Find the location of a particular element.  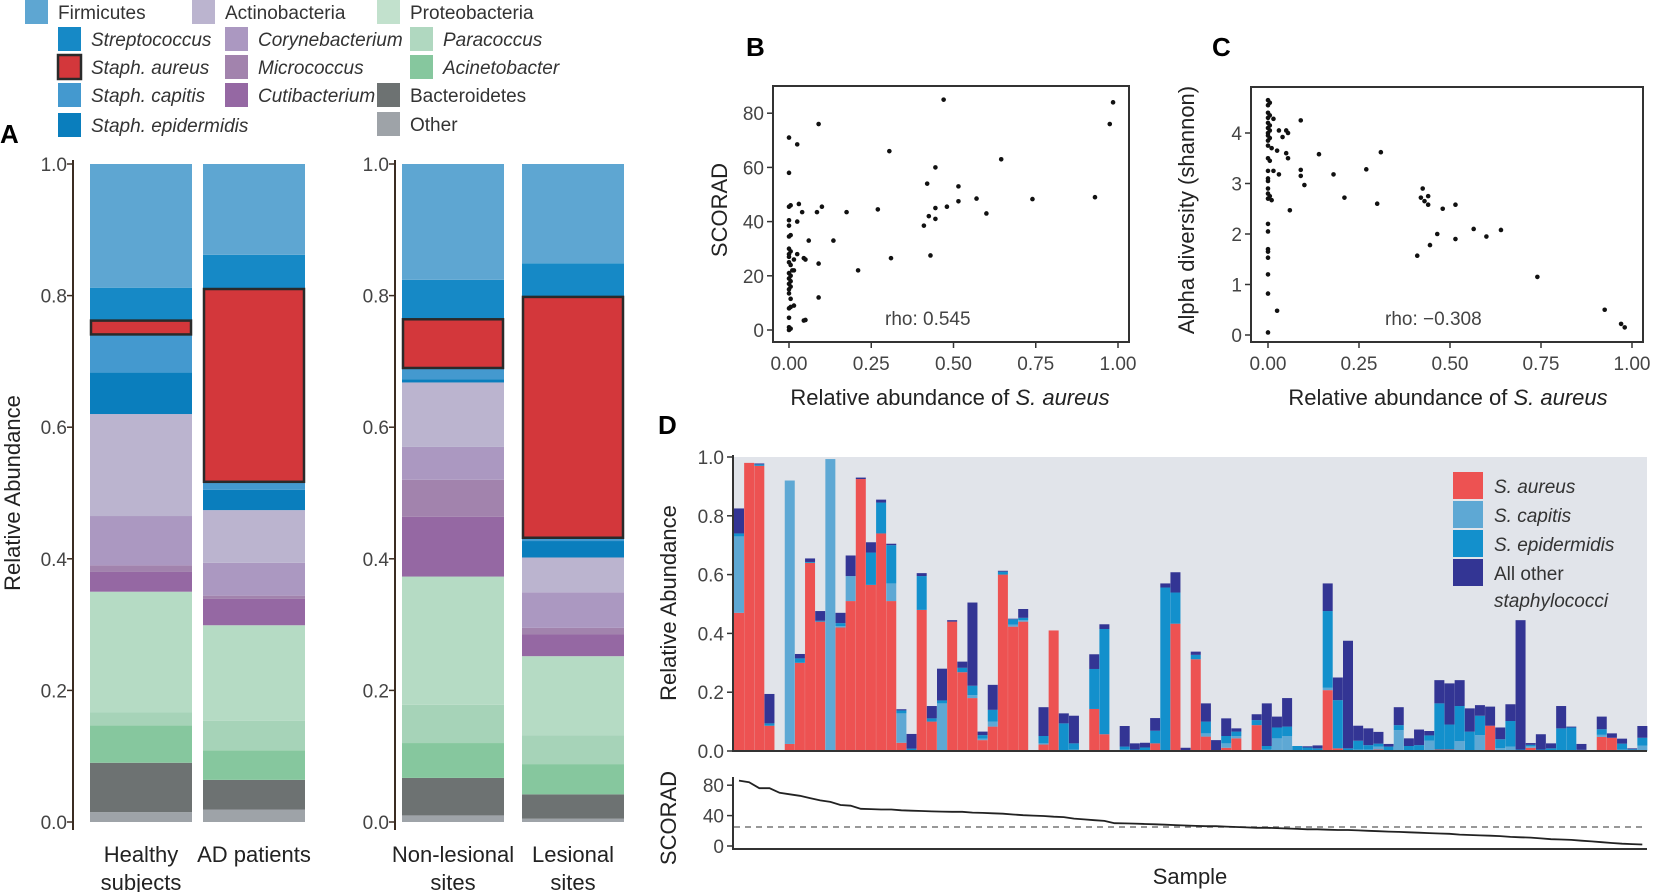

stacked-bar-segment-firmicutes is located at coordinates (453, 222).